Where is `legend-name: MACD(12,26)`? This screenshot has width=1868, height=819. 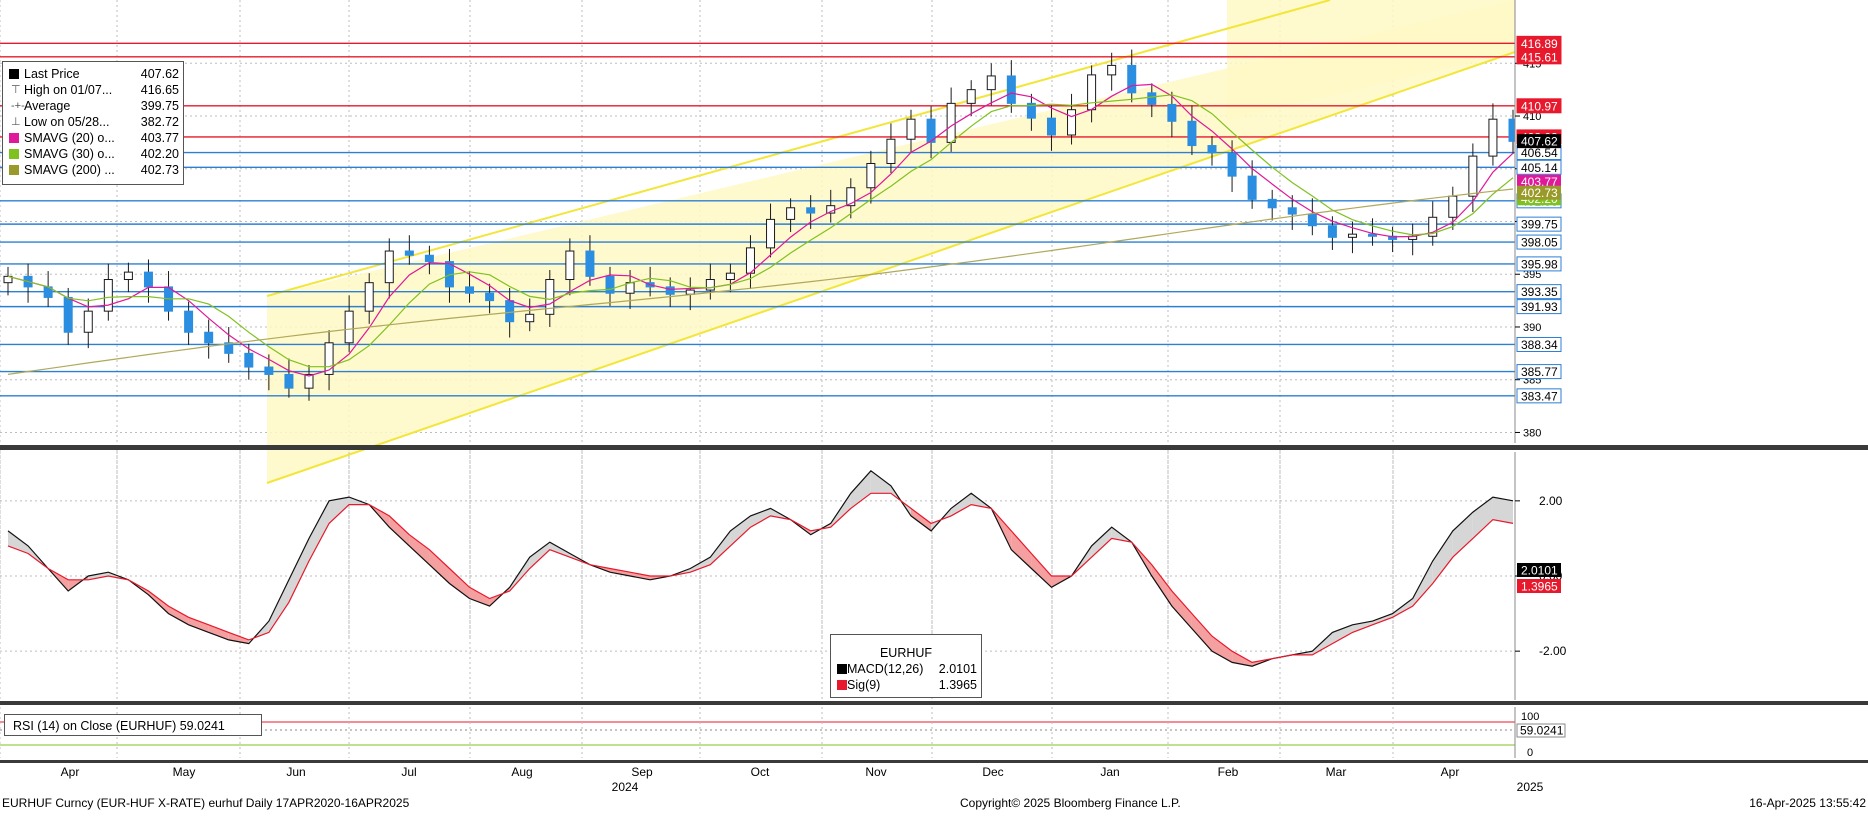
legend-name: MACD(12,26) is located at coordinates (885, 669).